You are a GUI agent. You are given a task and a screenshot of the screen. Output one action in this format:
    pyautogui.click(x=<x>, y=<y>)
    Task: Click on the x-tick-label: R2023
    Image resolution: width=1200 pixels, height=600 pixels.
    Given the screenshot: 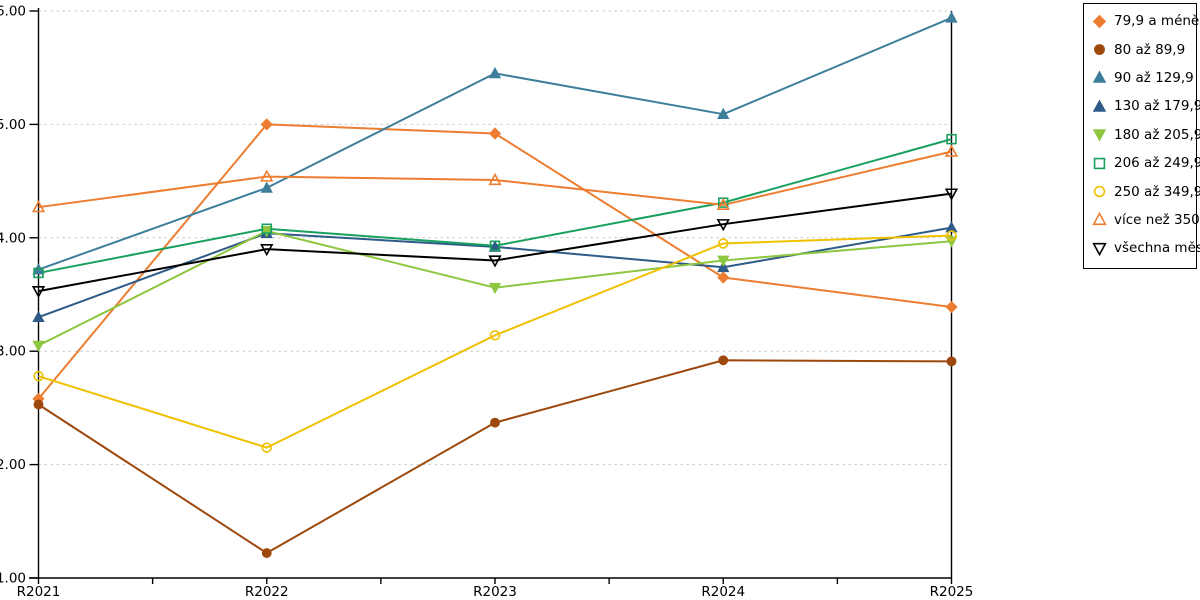 What is the action you would take?
    pyautogui.click(x=495, y=592)
    